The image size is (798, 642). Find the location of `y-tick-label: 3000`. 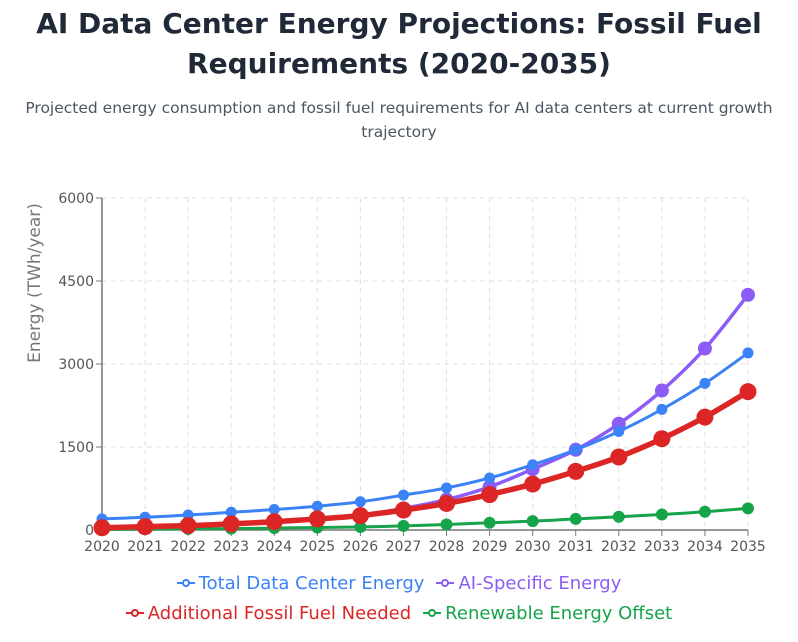

y-tick-label: 3000 is located at coordinates (76, 365).